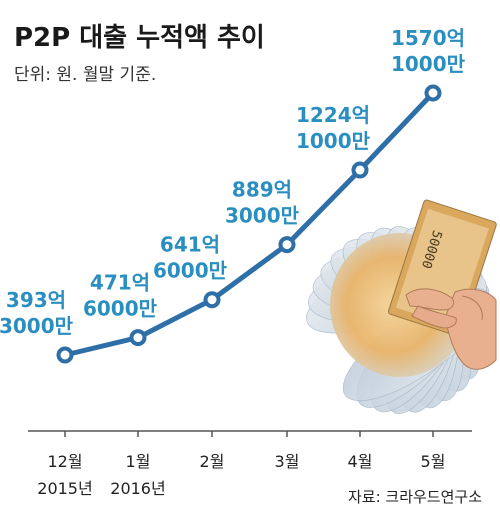  I want to click on x-year-label: 2016년, so click(137, 488).